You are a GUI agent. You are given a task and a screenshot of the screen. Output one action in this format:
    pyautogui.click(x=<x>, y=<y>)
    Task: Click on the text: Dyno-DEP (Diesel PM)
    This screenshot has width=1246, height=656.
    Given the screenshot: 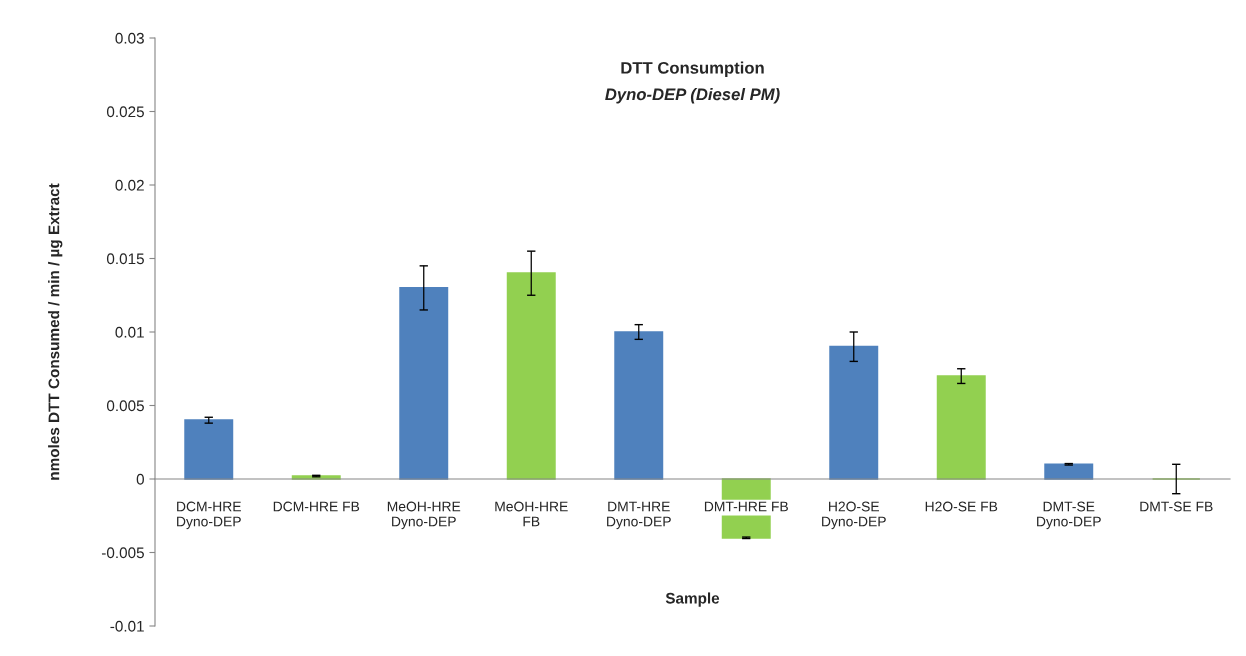 What is the action you would take?
    pyautogui.click(x=692, y=95)
    